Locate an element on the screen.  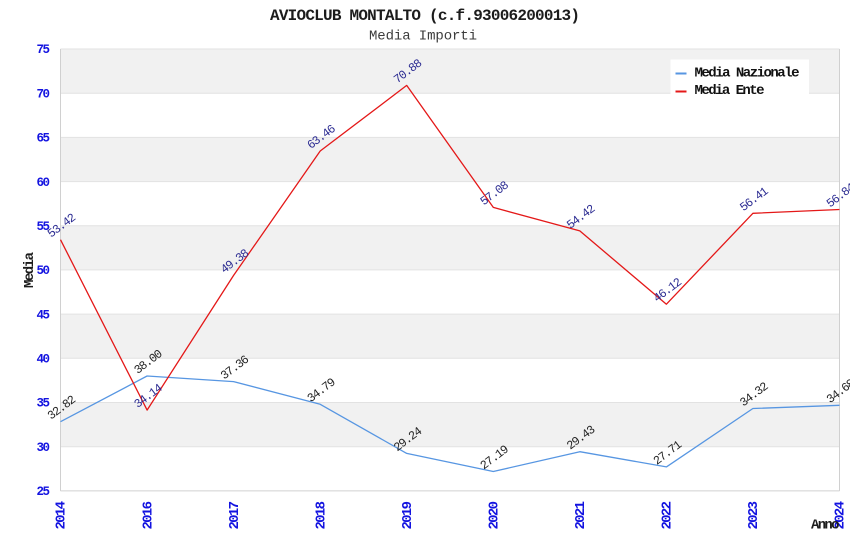
svg-text: 65 is located at coordinates (44, 139).